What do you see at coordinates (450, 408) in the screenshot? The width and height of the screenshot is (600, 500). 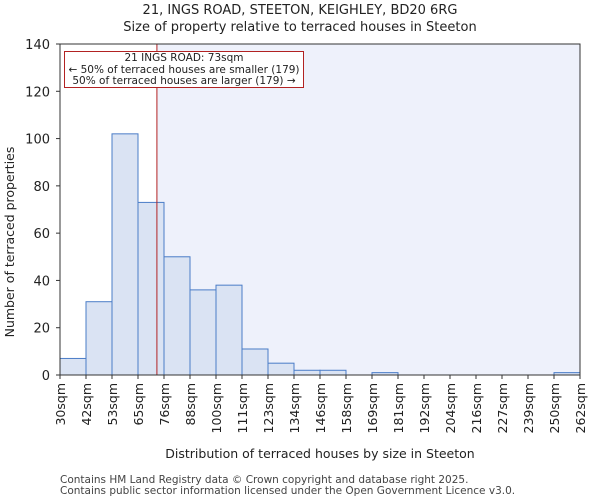 I see `x-tick-label: 204sqm` at bounding box center [450, 408].